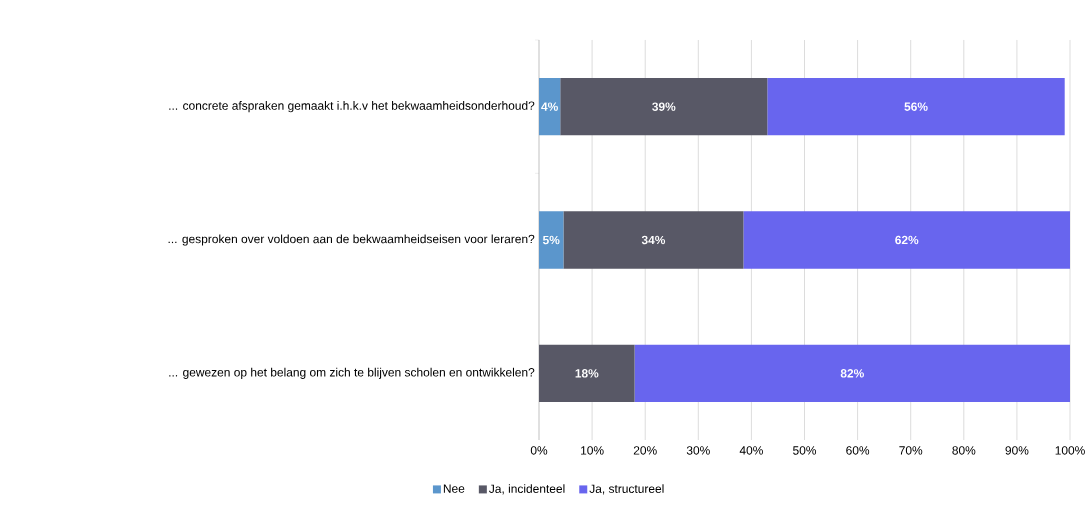 The width and height of the screenshot is (1090, 511). Describe the element at coordinates (1070, 450) in the screenshot. I see `x-tick-label: 100%` at that location.